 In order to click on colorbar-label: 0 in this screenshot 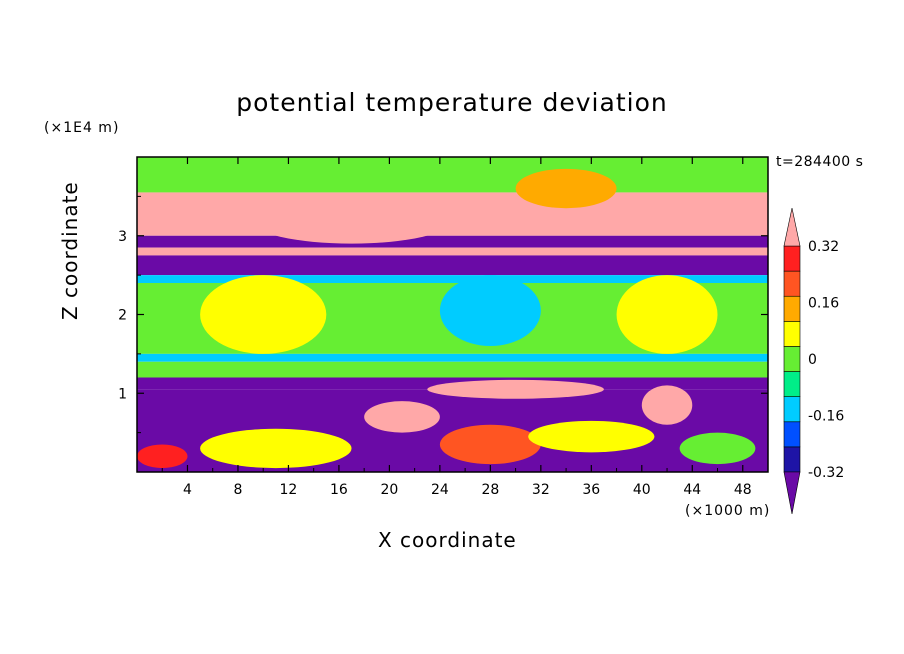, I will do `click(812, 360)`.